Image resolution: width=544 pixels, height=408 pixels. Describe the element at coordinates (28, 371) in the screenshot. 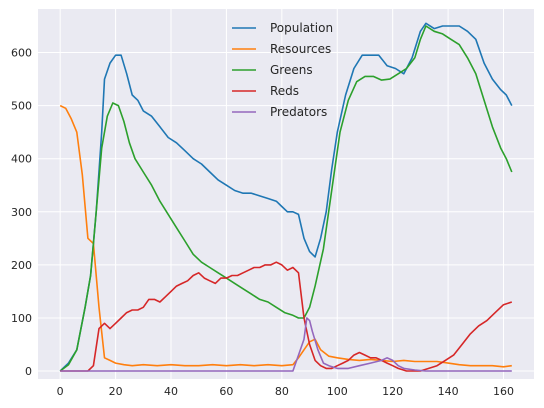

I see `y-tick-label: 0` at that location.